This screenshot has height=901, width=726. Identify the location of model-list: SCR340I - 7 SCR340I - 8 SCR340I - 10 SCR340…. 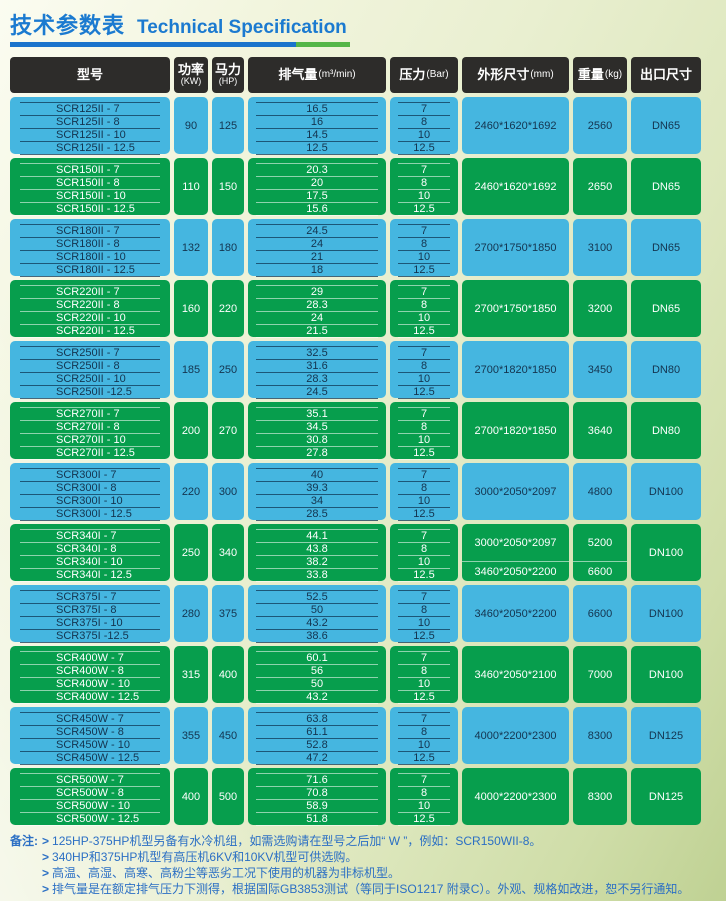
(90, 555).